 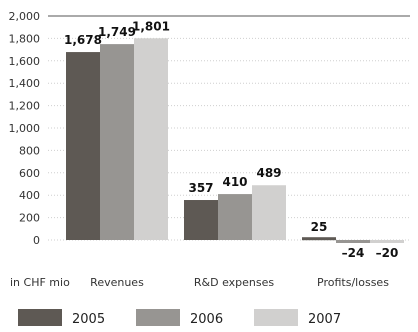 What do you see at coordinates (29, 195) in the screenshot?
I see `y-tick-label: 400` at bounding box center [29, 195].